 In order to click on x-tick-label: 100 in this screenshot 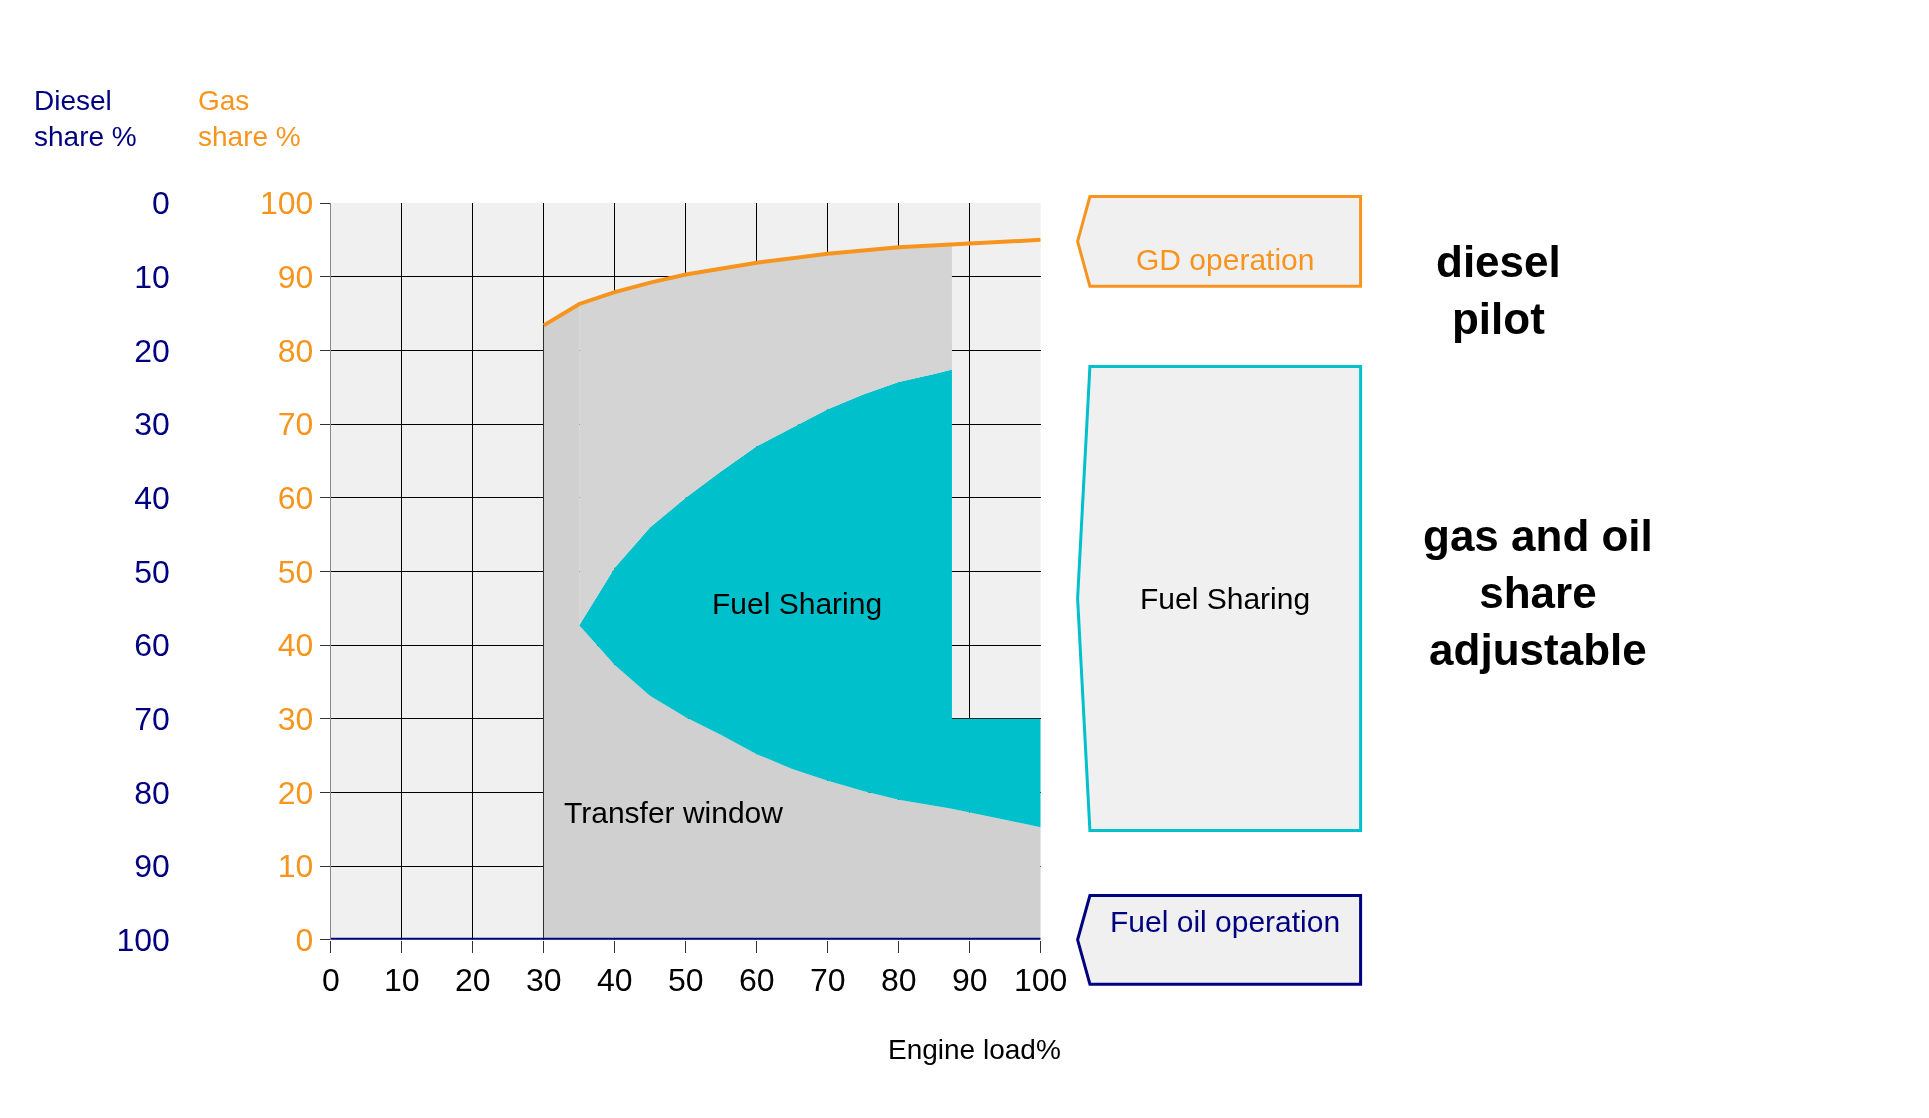, I will do `click(1040, 980)`.